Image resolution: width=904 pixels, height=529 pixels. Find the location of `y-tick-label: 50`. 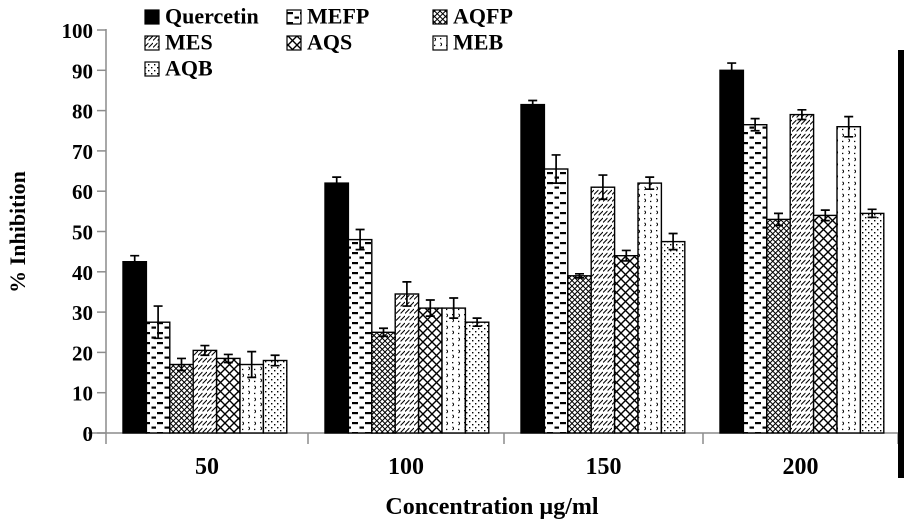

y-tick-label: 50 is located at coordinates (82, 233).